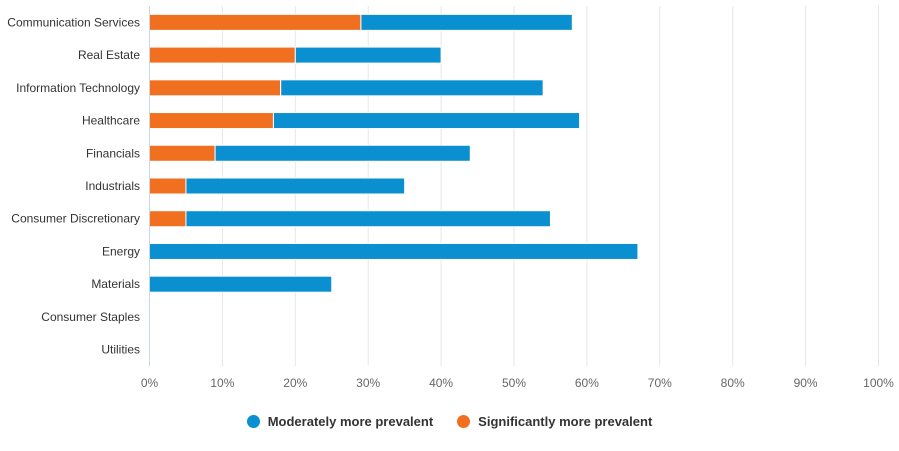 The width and height of the screenshot is (899, 451). What do you see at coordinates (121, 251) in the screenshot?
I see `category-label: Energy` at bounding box center [121, 251].